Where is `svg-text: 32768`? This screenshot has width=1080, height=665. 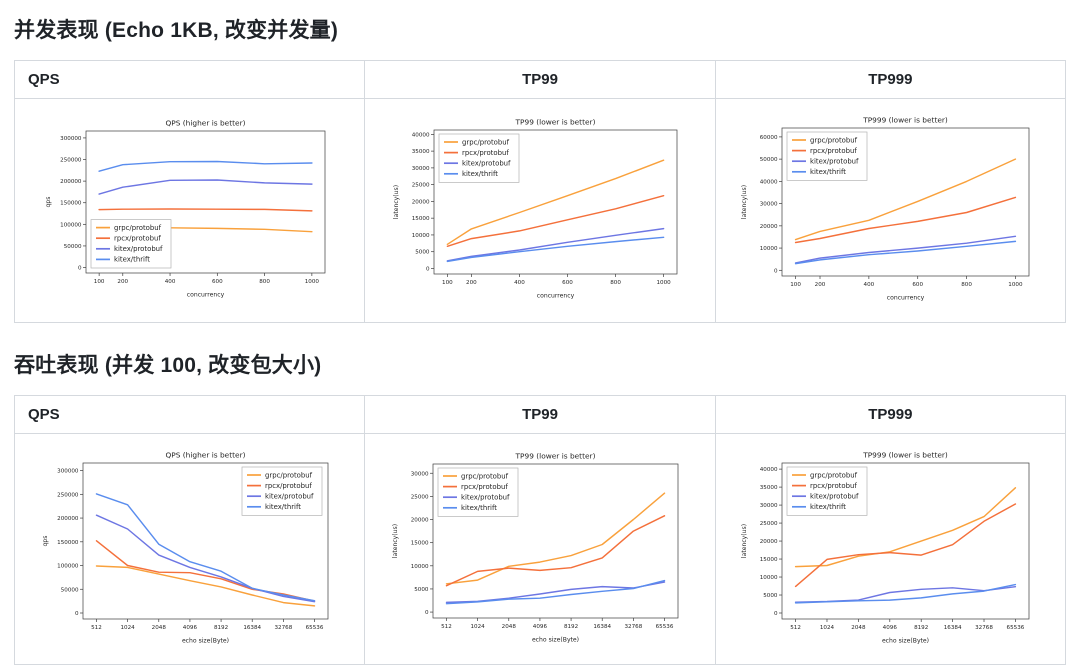
svg-text: 32768 is located at coordinates (984, 628).